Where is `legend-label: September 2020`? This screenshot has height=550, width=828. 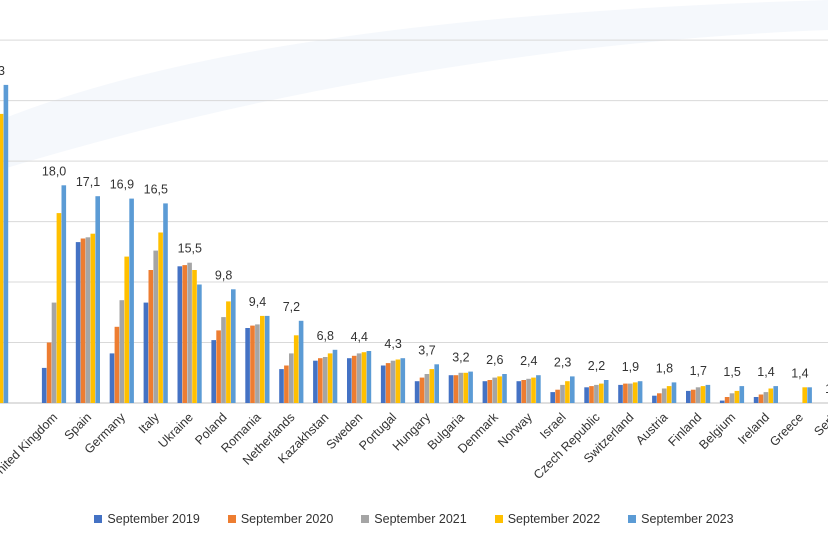
legend-label: September 2020 is located at coordinates (287, 519).